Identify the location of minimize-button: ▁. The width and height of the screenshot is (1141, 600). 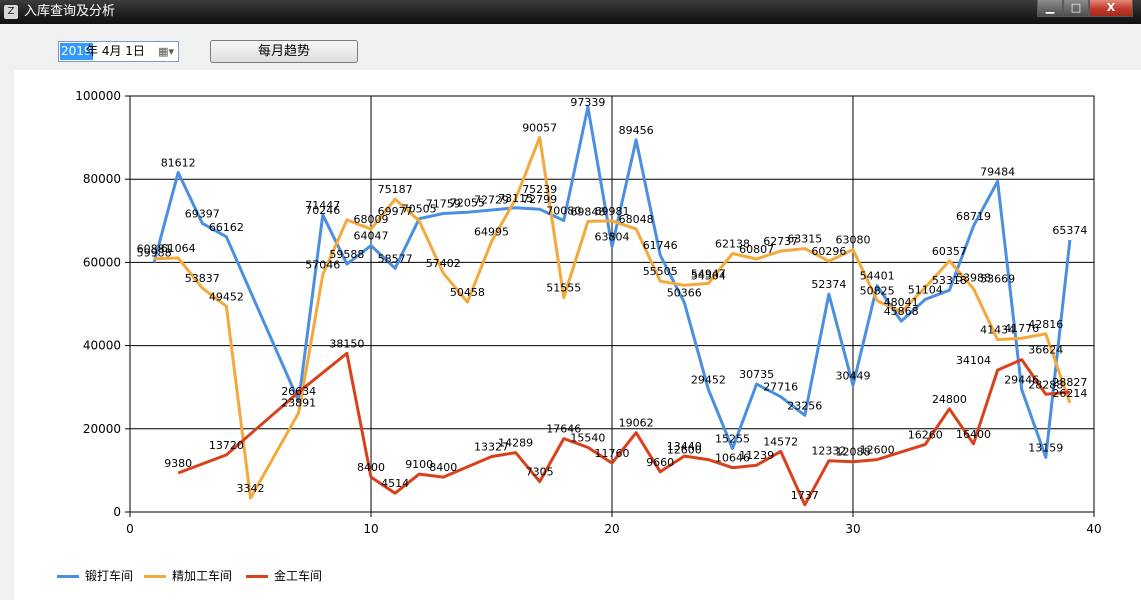
(1050, 8).